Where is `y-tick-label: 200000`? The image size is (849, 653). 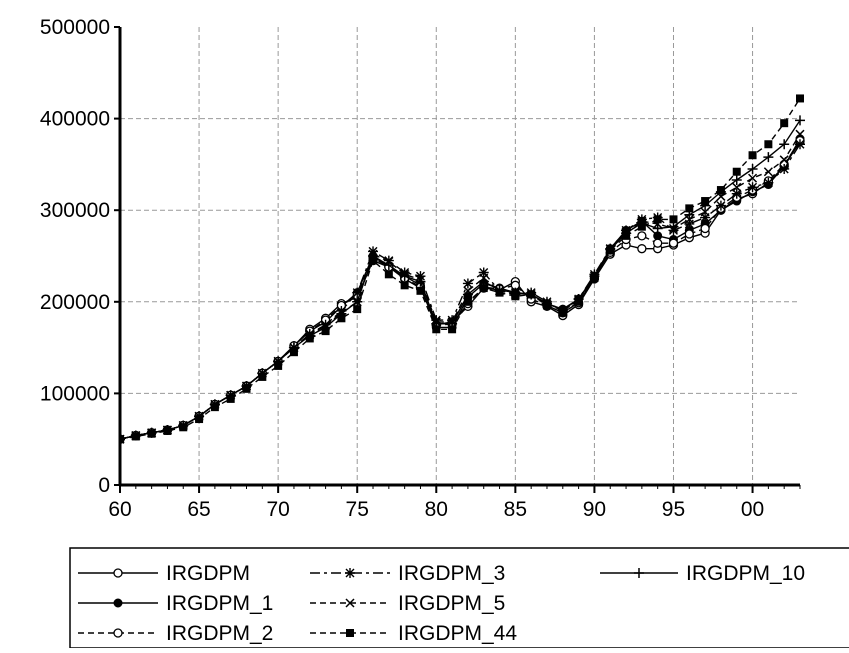 y-tick-label: 200000 is located at coordinates (75, 302).